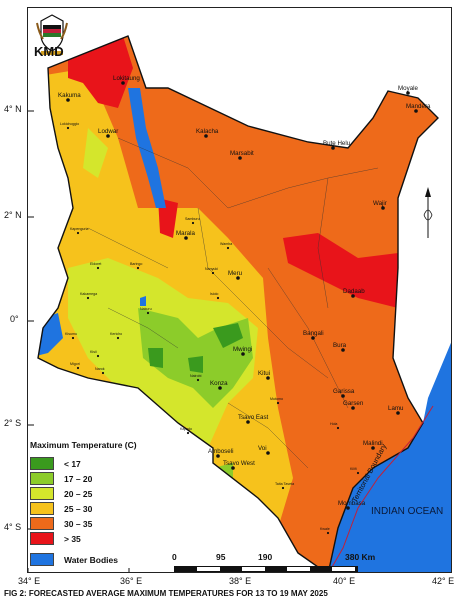 Image resolution: width=459 pixels, height=600 pixels. What do you see at coordinates (143, 301) in the screenshot?
I see `lake-naivasha` at bounding box center [143, 301].